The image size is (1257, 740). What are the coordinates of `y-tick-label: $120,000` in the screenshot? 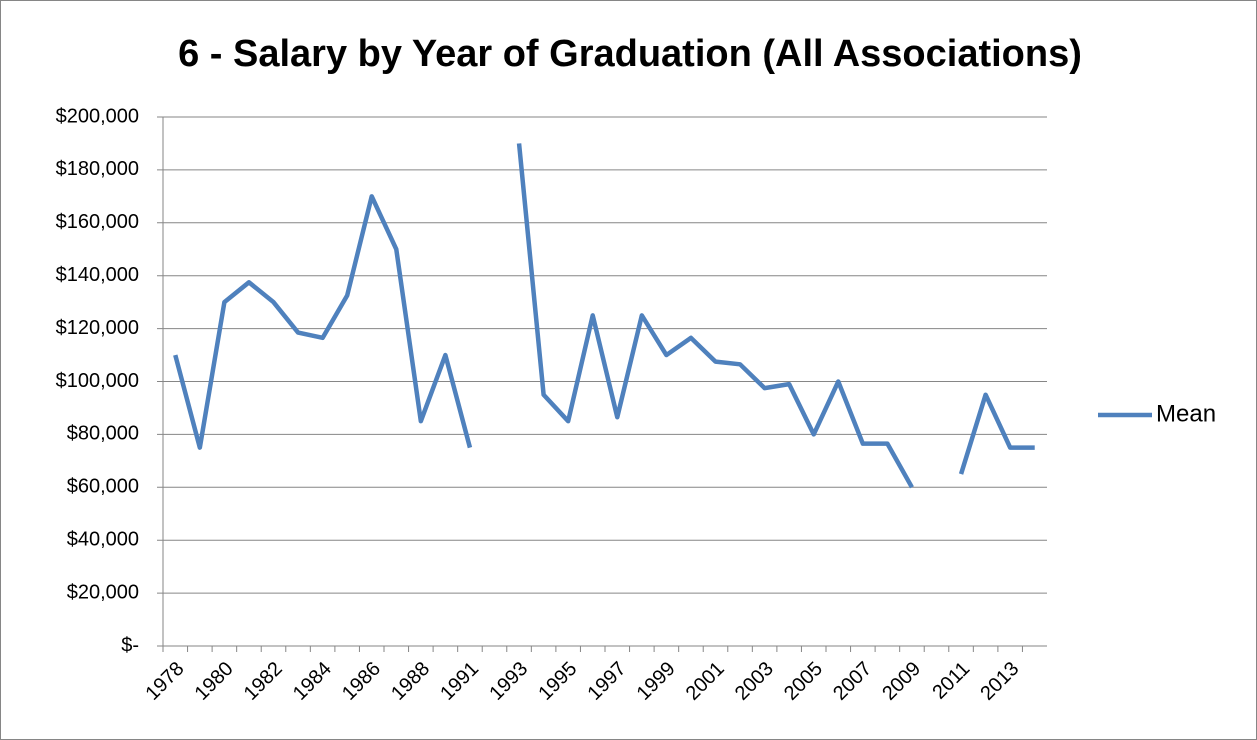 It's located at (97, 328).